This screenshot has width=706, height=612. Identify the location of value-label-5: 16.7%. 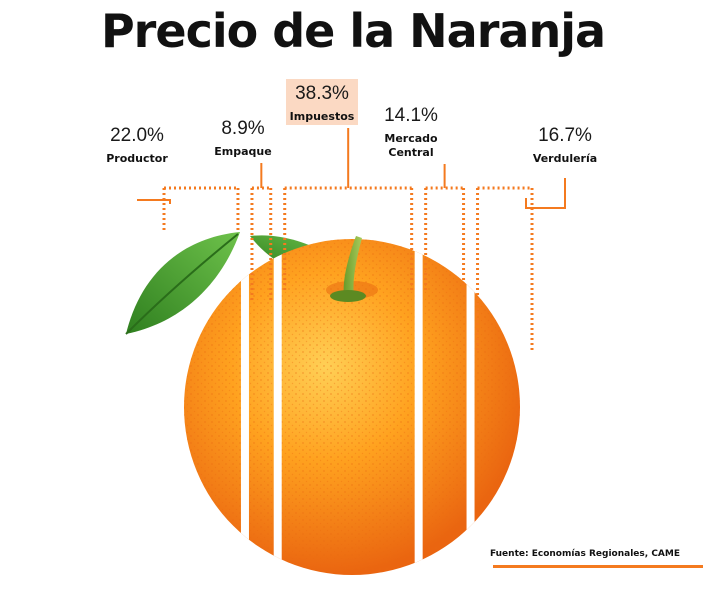
(565, 135).